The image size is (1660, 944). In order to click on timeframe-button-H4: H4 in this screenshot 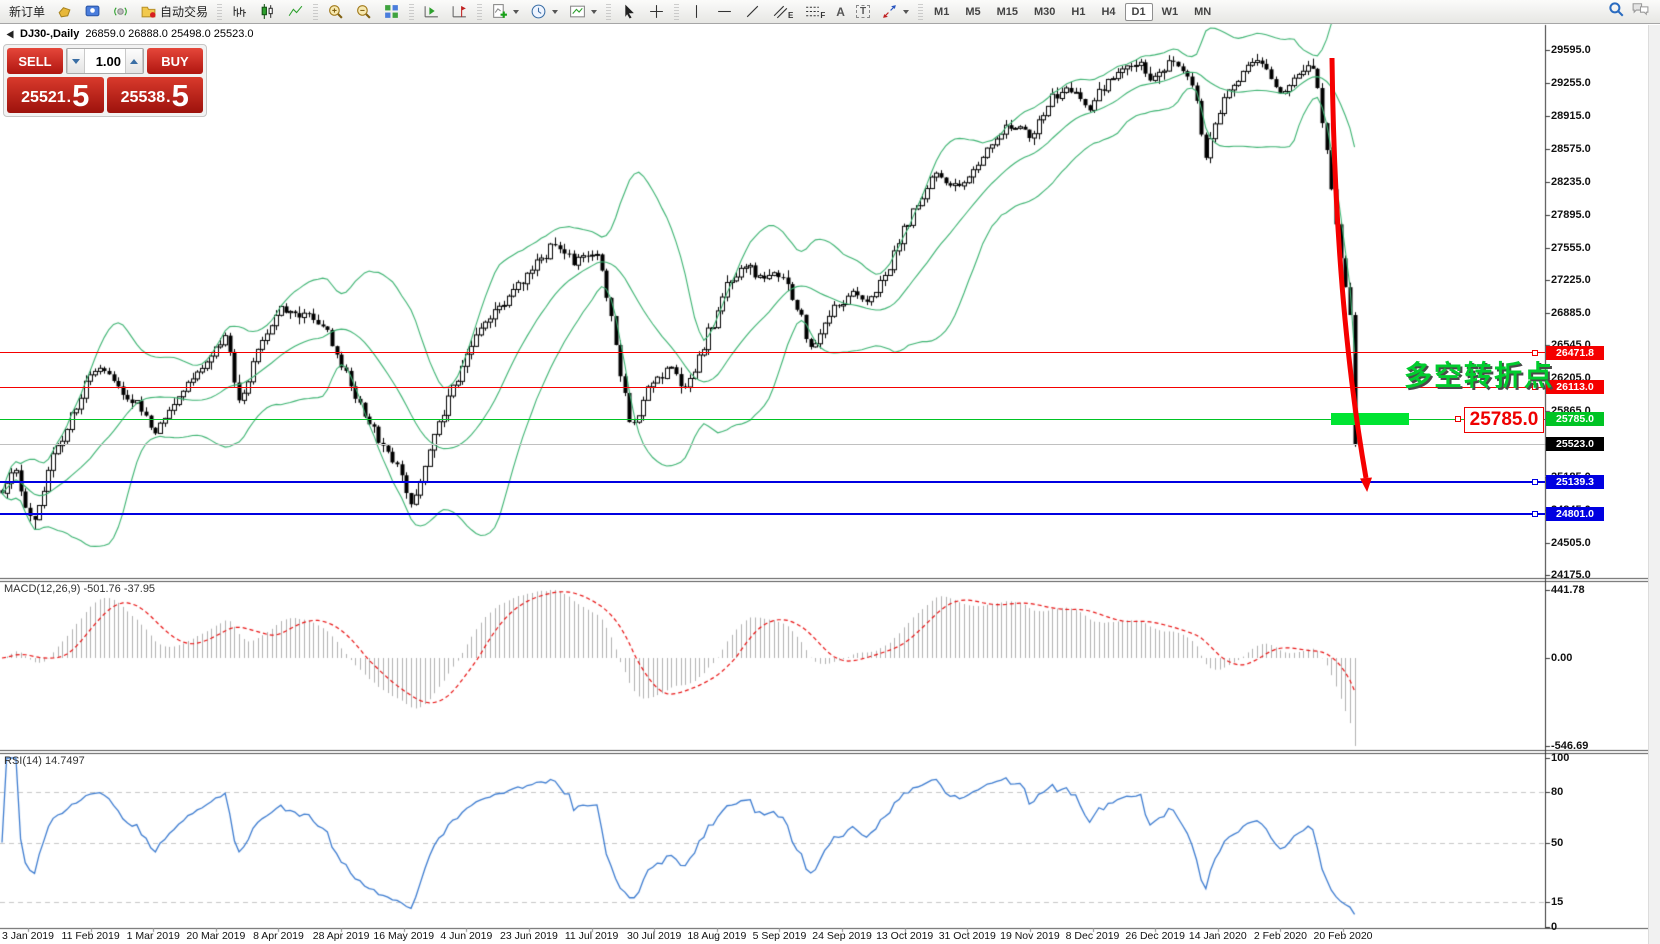, I will do `click(1108, 11)`.